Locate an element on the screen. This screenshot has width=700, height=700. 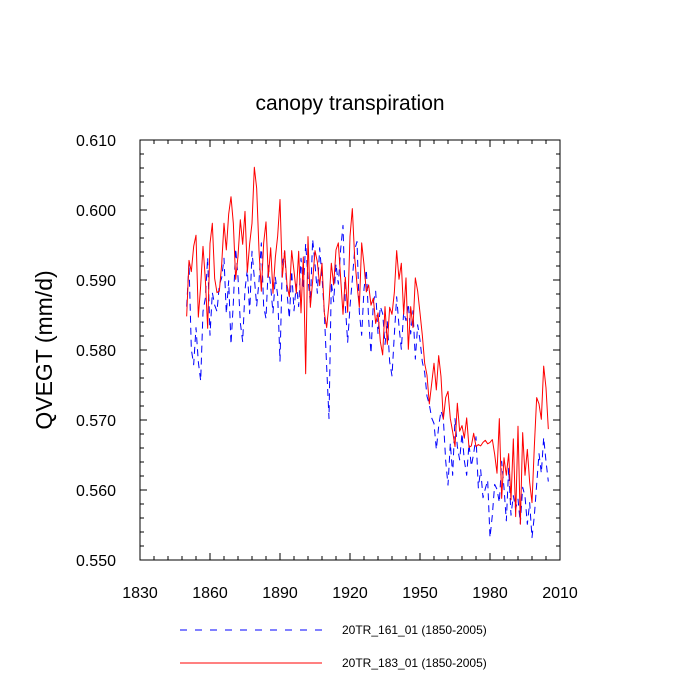
x-tick-label: 1950 is located at coordinates (420, 593).